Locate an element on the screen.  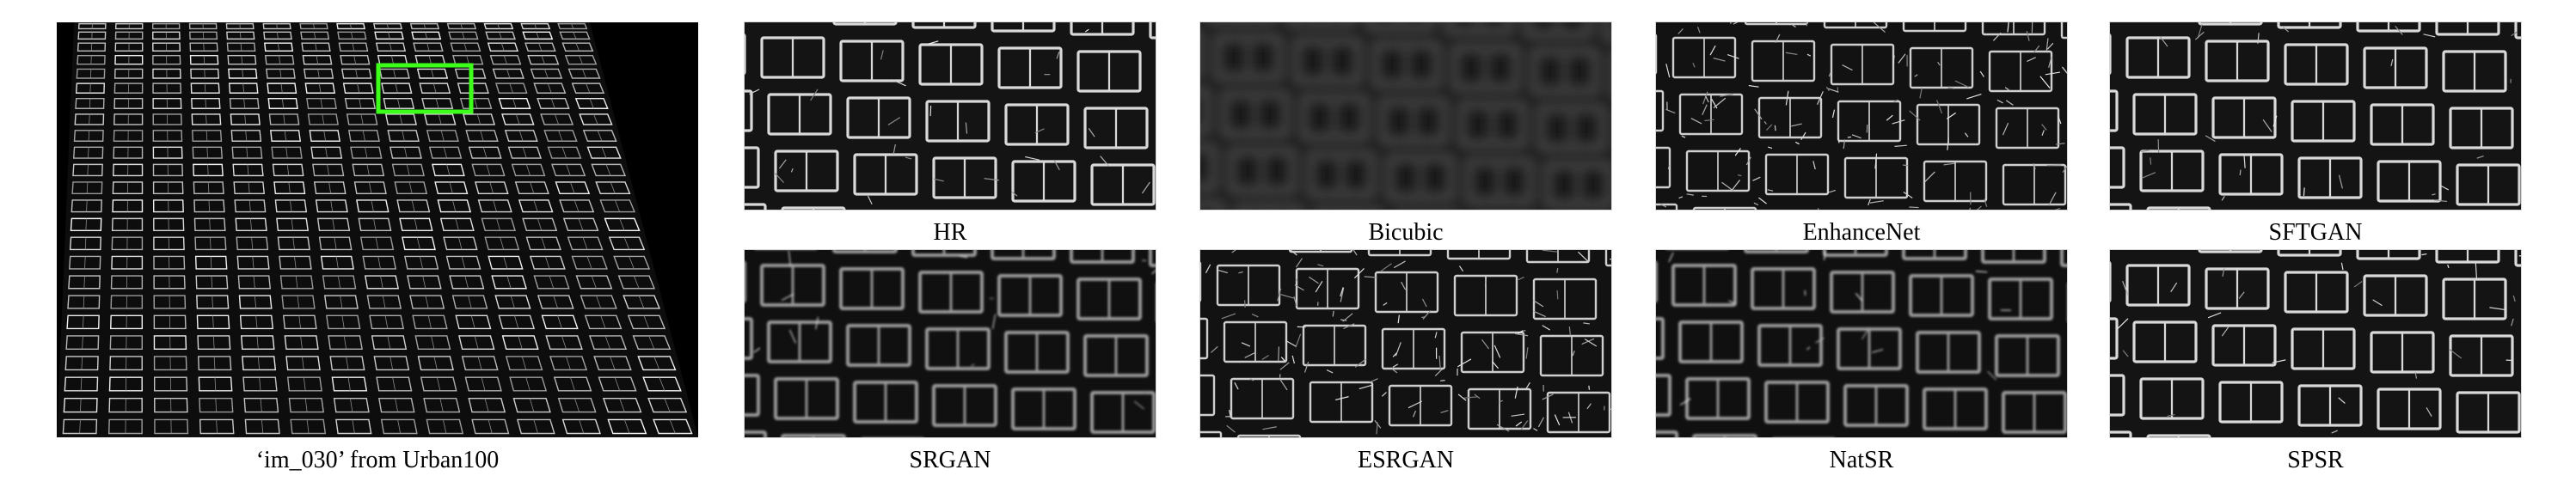
crop-label-hr: HR is located at coordinates (950, 232).